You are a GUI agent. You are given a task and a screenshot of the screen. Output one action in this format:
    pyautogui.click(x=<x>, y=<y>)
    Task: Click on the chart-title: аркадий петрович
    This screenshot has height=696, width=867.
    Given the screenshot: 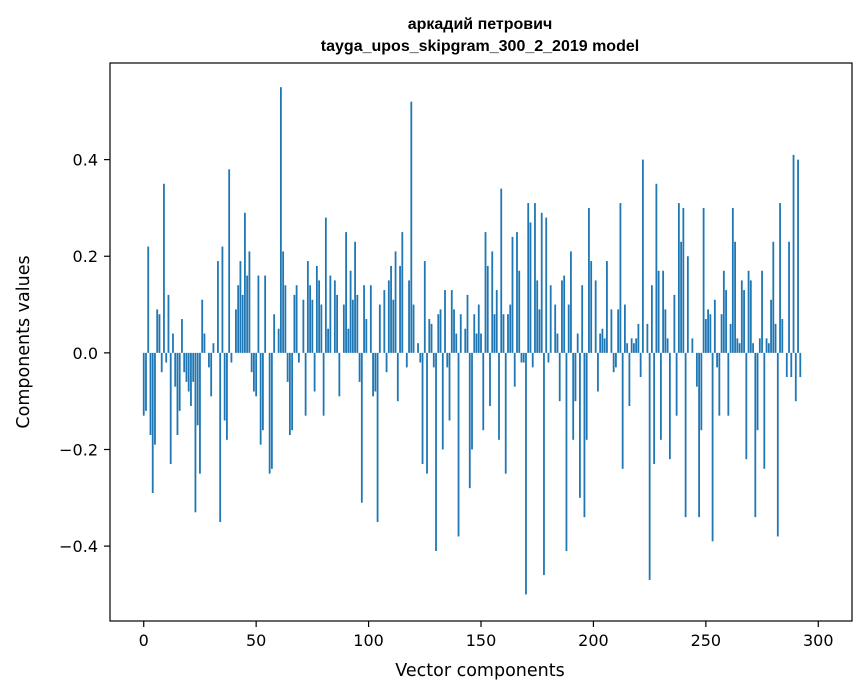 What is the action you would take?
    pyautogui.click(x=480, y=24)
    